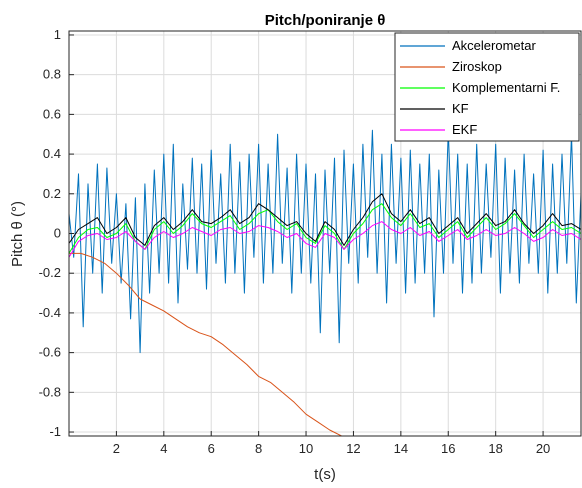  I want to click on series-line-komplementarni-f, so click(325, 228).